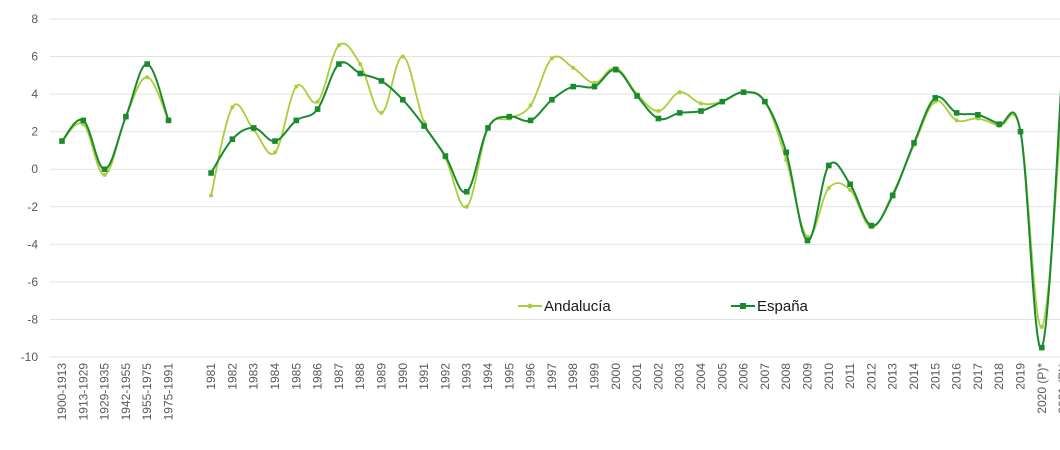  I want to click on x-tick-label: 1985, so click(296, 376).